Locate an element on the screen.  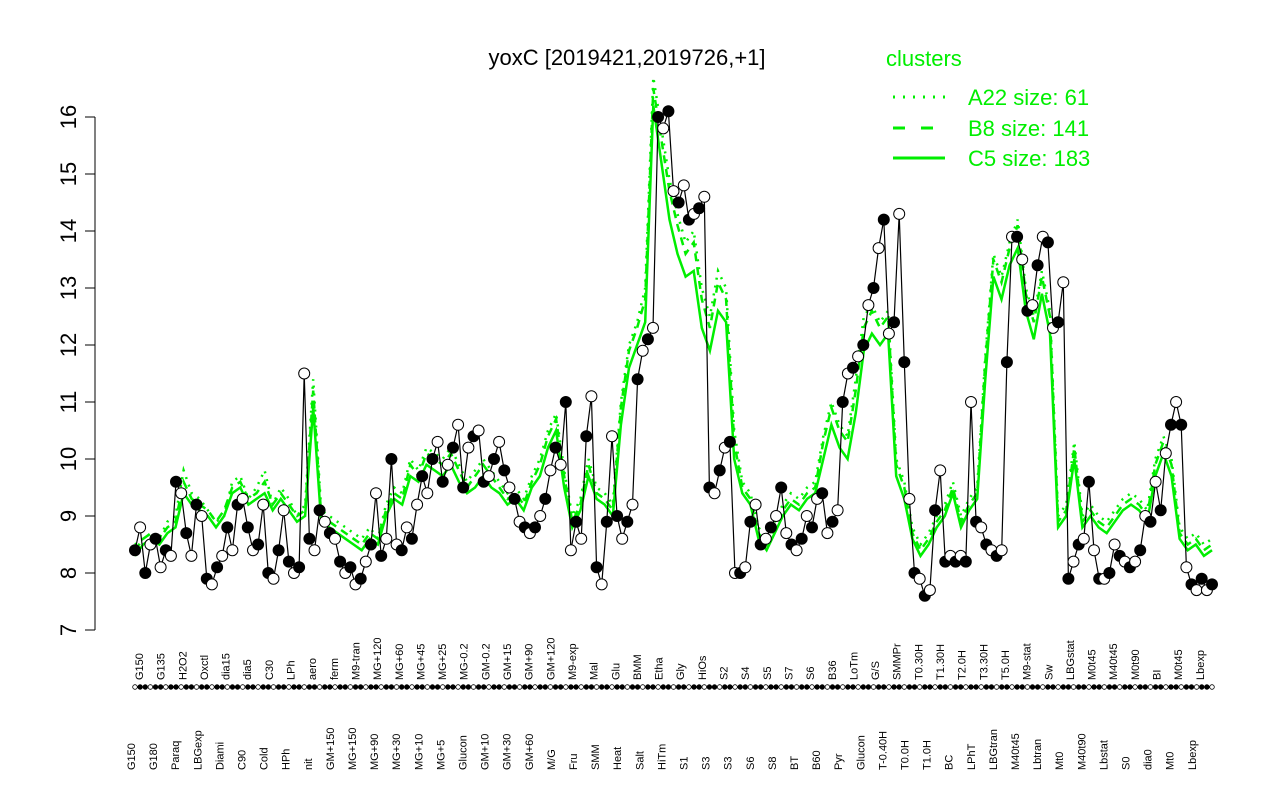
x-tick-label-lower: Paraq is located at coordinates (176, 755).